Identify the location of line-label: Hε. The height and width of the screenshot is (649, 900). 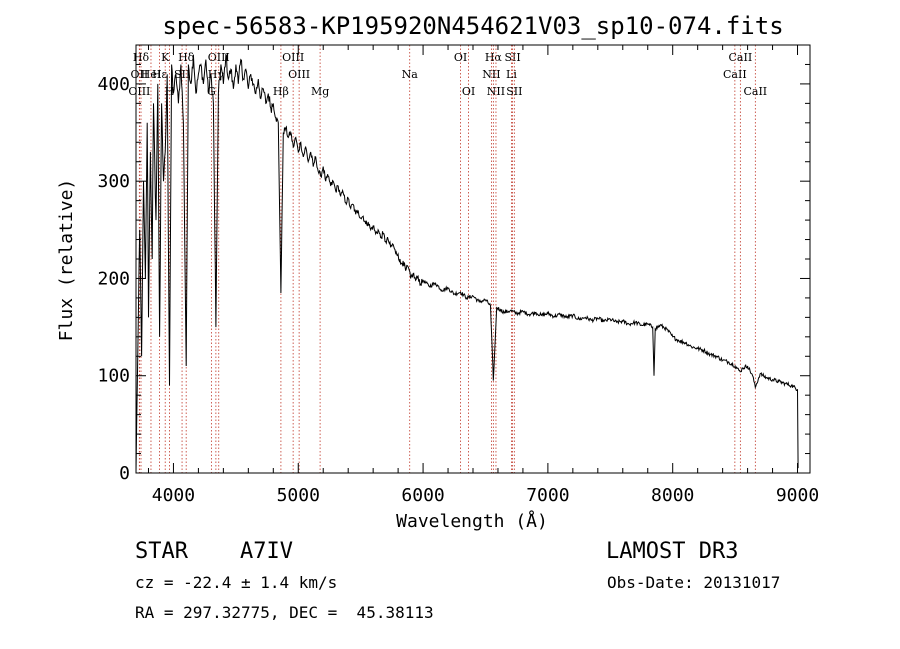
(160, 74).